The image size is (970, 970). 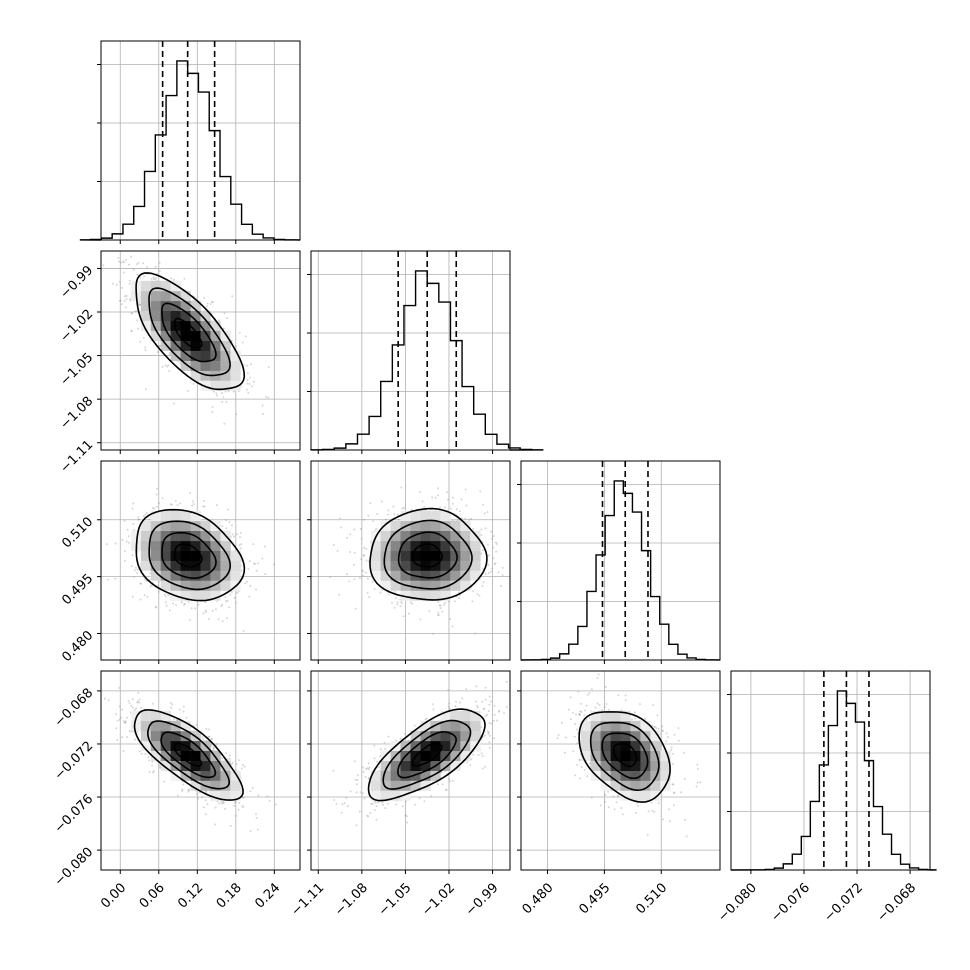 I want to click on y-tick-label: −1.02, so click(x=77, y=326).